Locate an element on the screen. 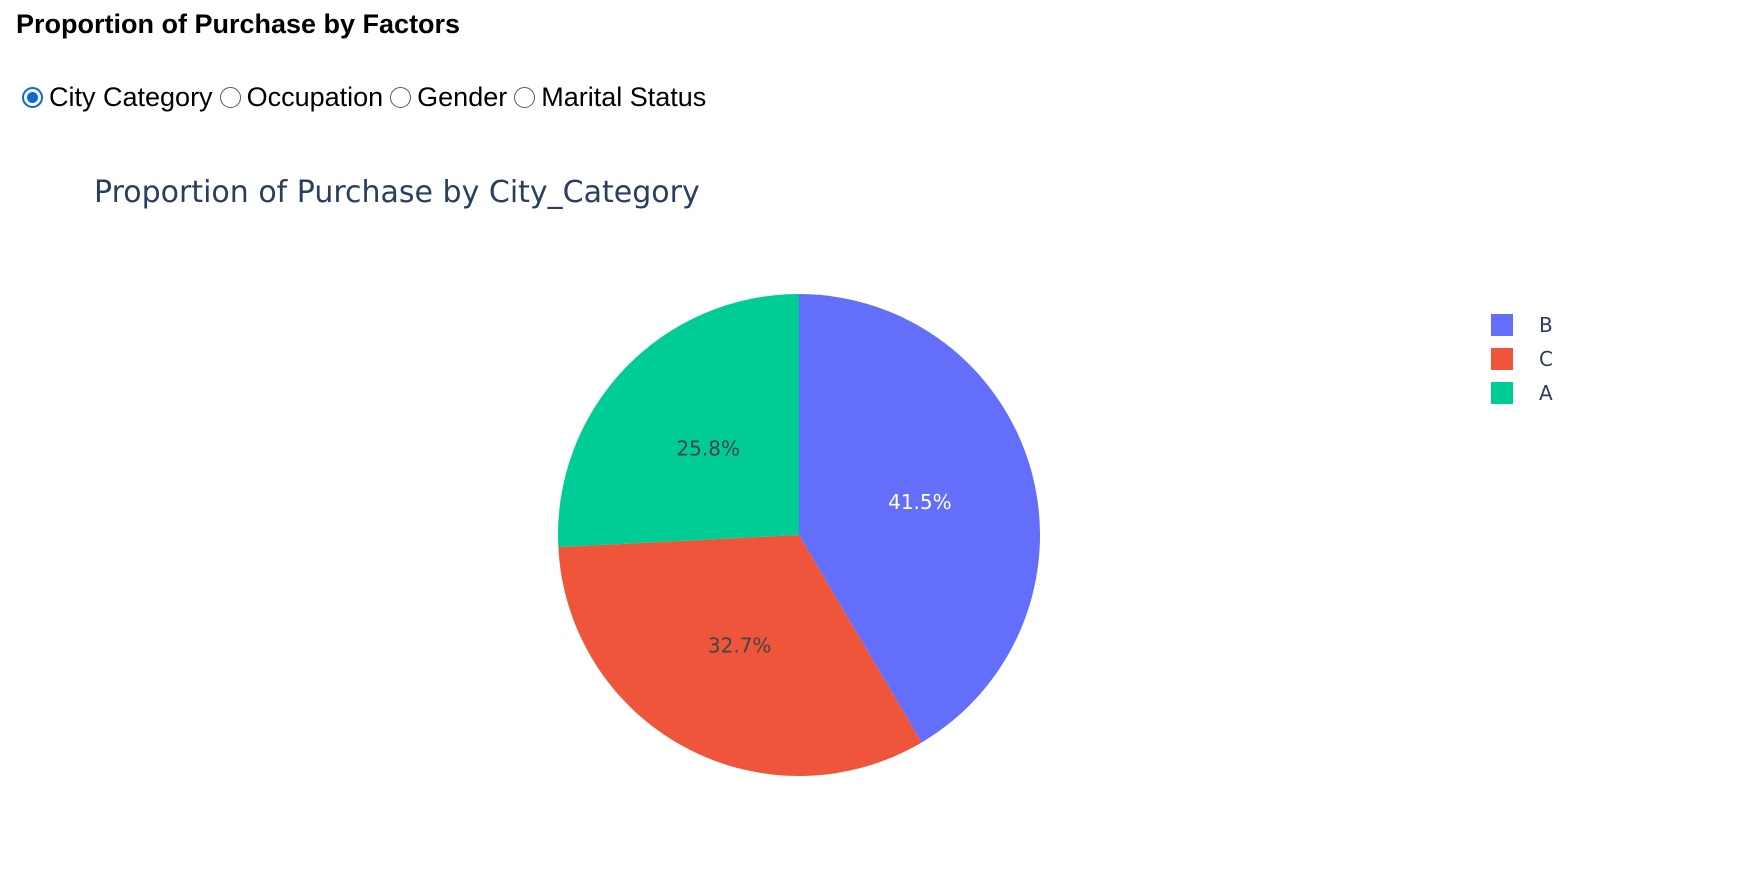  radio-label: Marital Status is located at coordinates (624, 97).